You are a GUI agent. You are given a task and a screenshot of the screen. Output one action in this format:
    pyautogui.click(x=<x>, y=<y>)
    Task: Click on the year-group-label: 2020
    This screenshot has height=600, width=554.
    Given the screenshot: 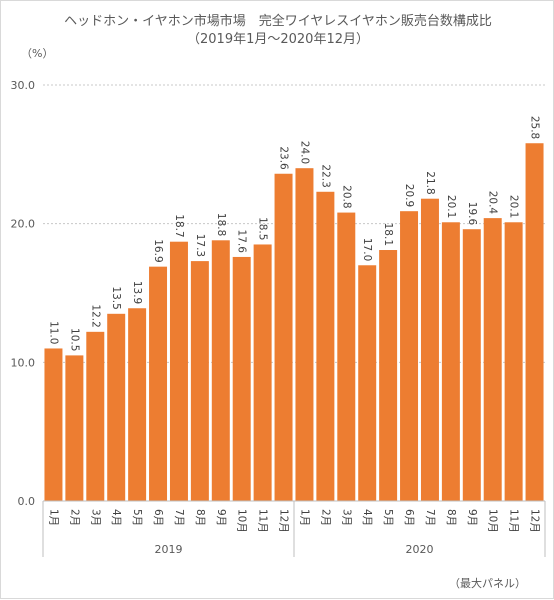 What is the action you would take?
    pyautogui.click(x=420, y=549)
    